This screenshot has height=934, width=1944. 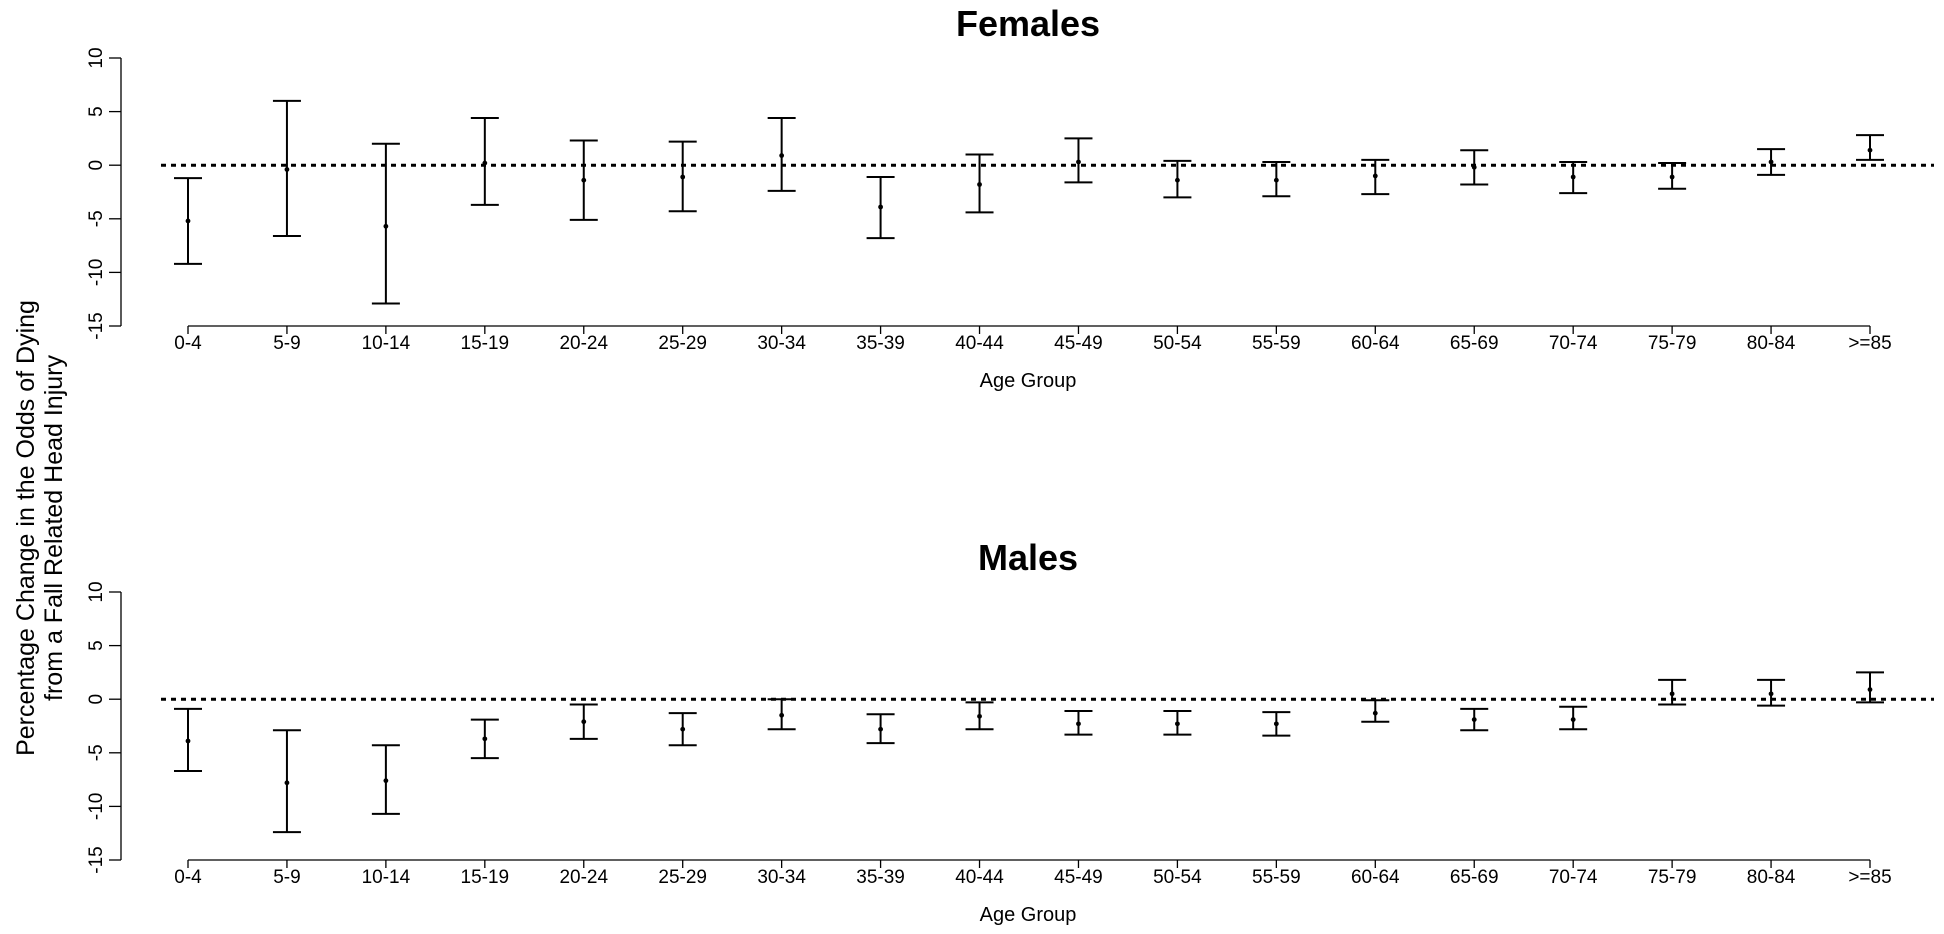 I want to click on x-tick-label: 60-64, so click(x=1375, y=343).